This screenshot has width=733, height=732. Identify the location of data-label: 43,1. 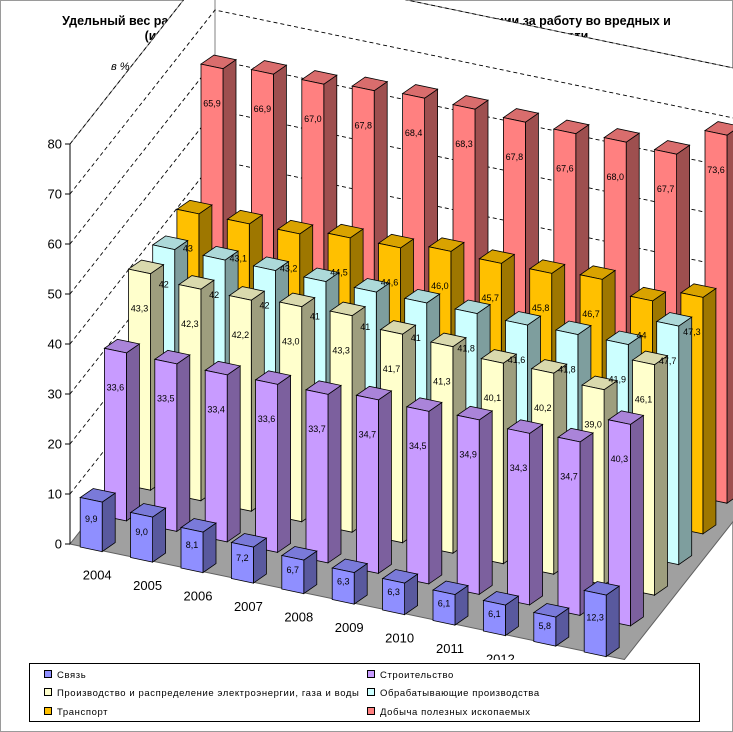
(239, 259).